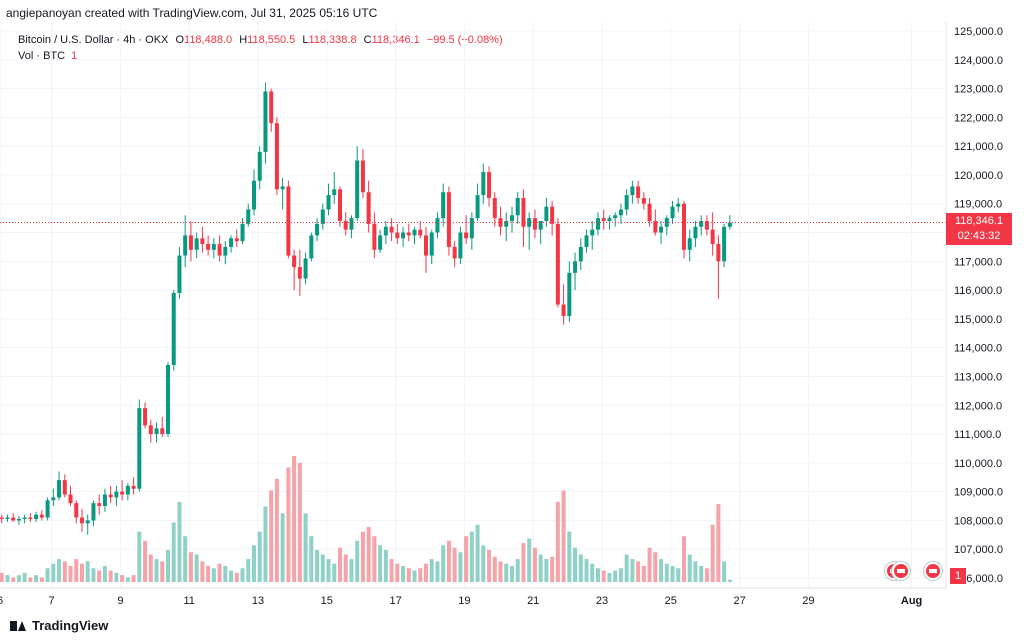 Image resolution: width=1024 pixels, height=642 pixels. What do you see at coordinates (93, 40) in the screenshot?
I see `symbol-name: Bitcoin / U.S. Dollar · 4h · OKX` at bounding box center [93, 40].